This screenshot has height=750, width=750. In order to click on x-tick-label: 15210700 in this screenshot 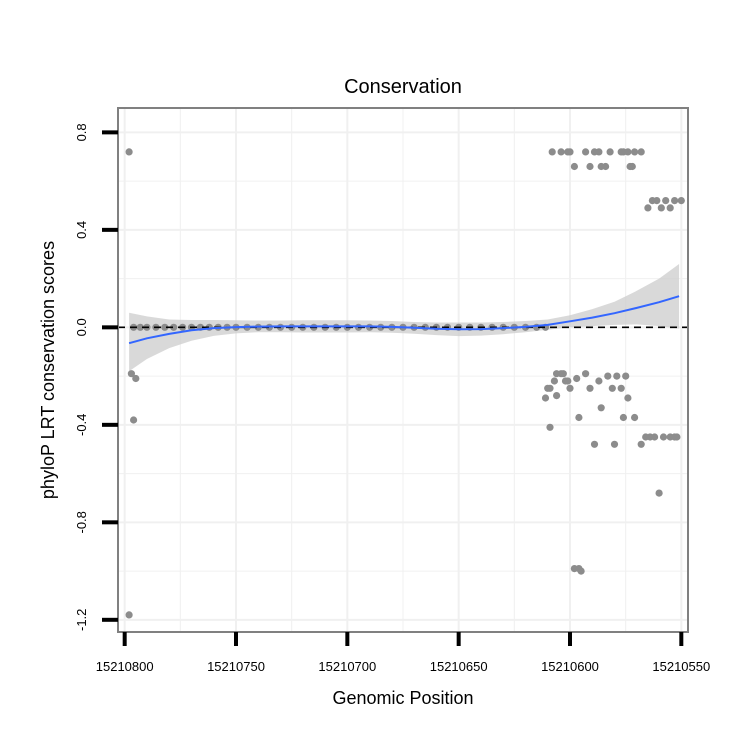, I will do `click(347, 666)`.